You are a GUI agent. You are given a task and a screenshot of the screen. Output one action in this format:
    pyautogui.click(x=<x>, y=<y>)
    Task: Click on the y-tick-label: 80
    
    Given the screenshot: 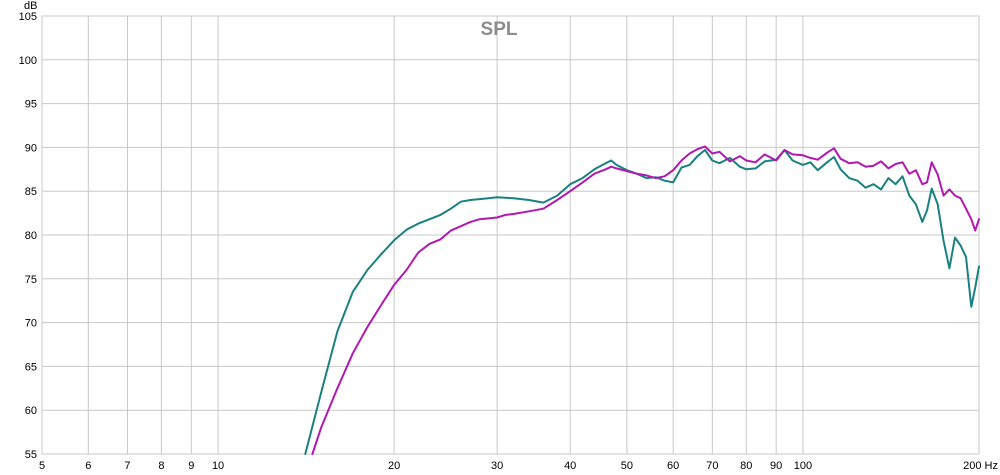 What is the action you would take?
    pyautogui.click(x=31, y=236)
    